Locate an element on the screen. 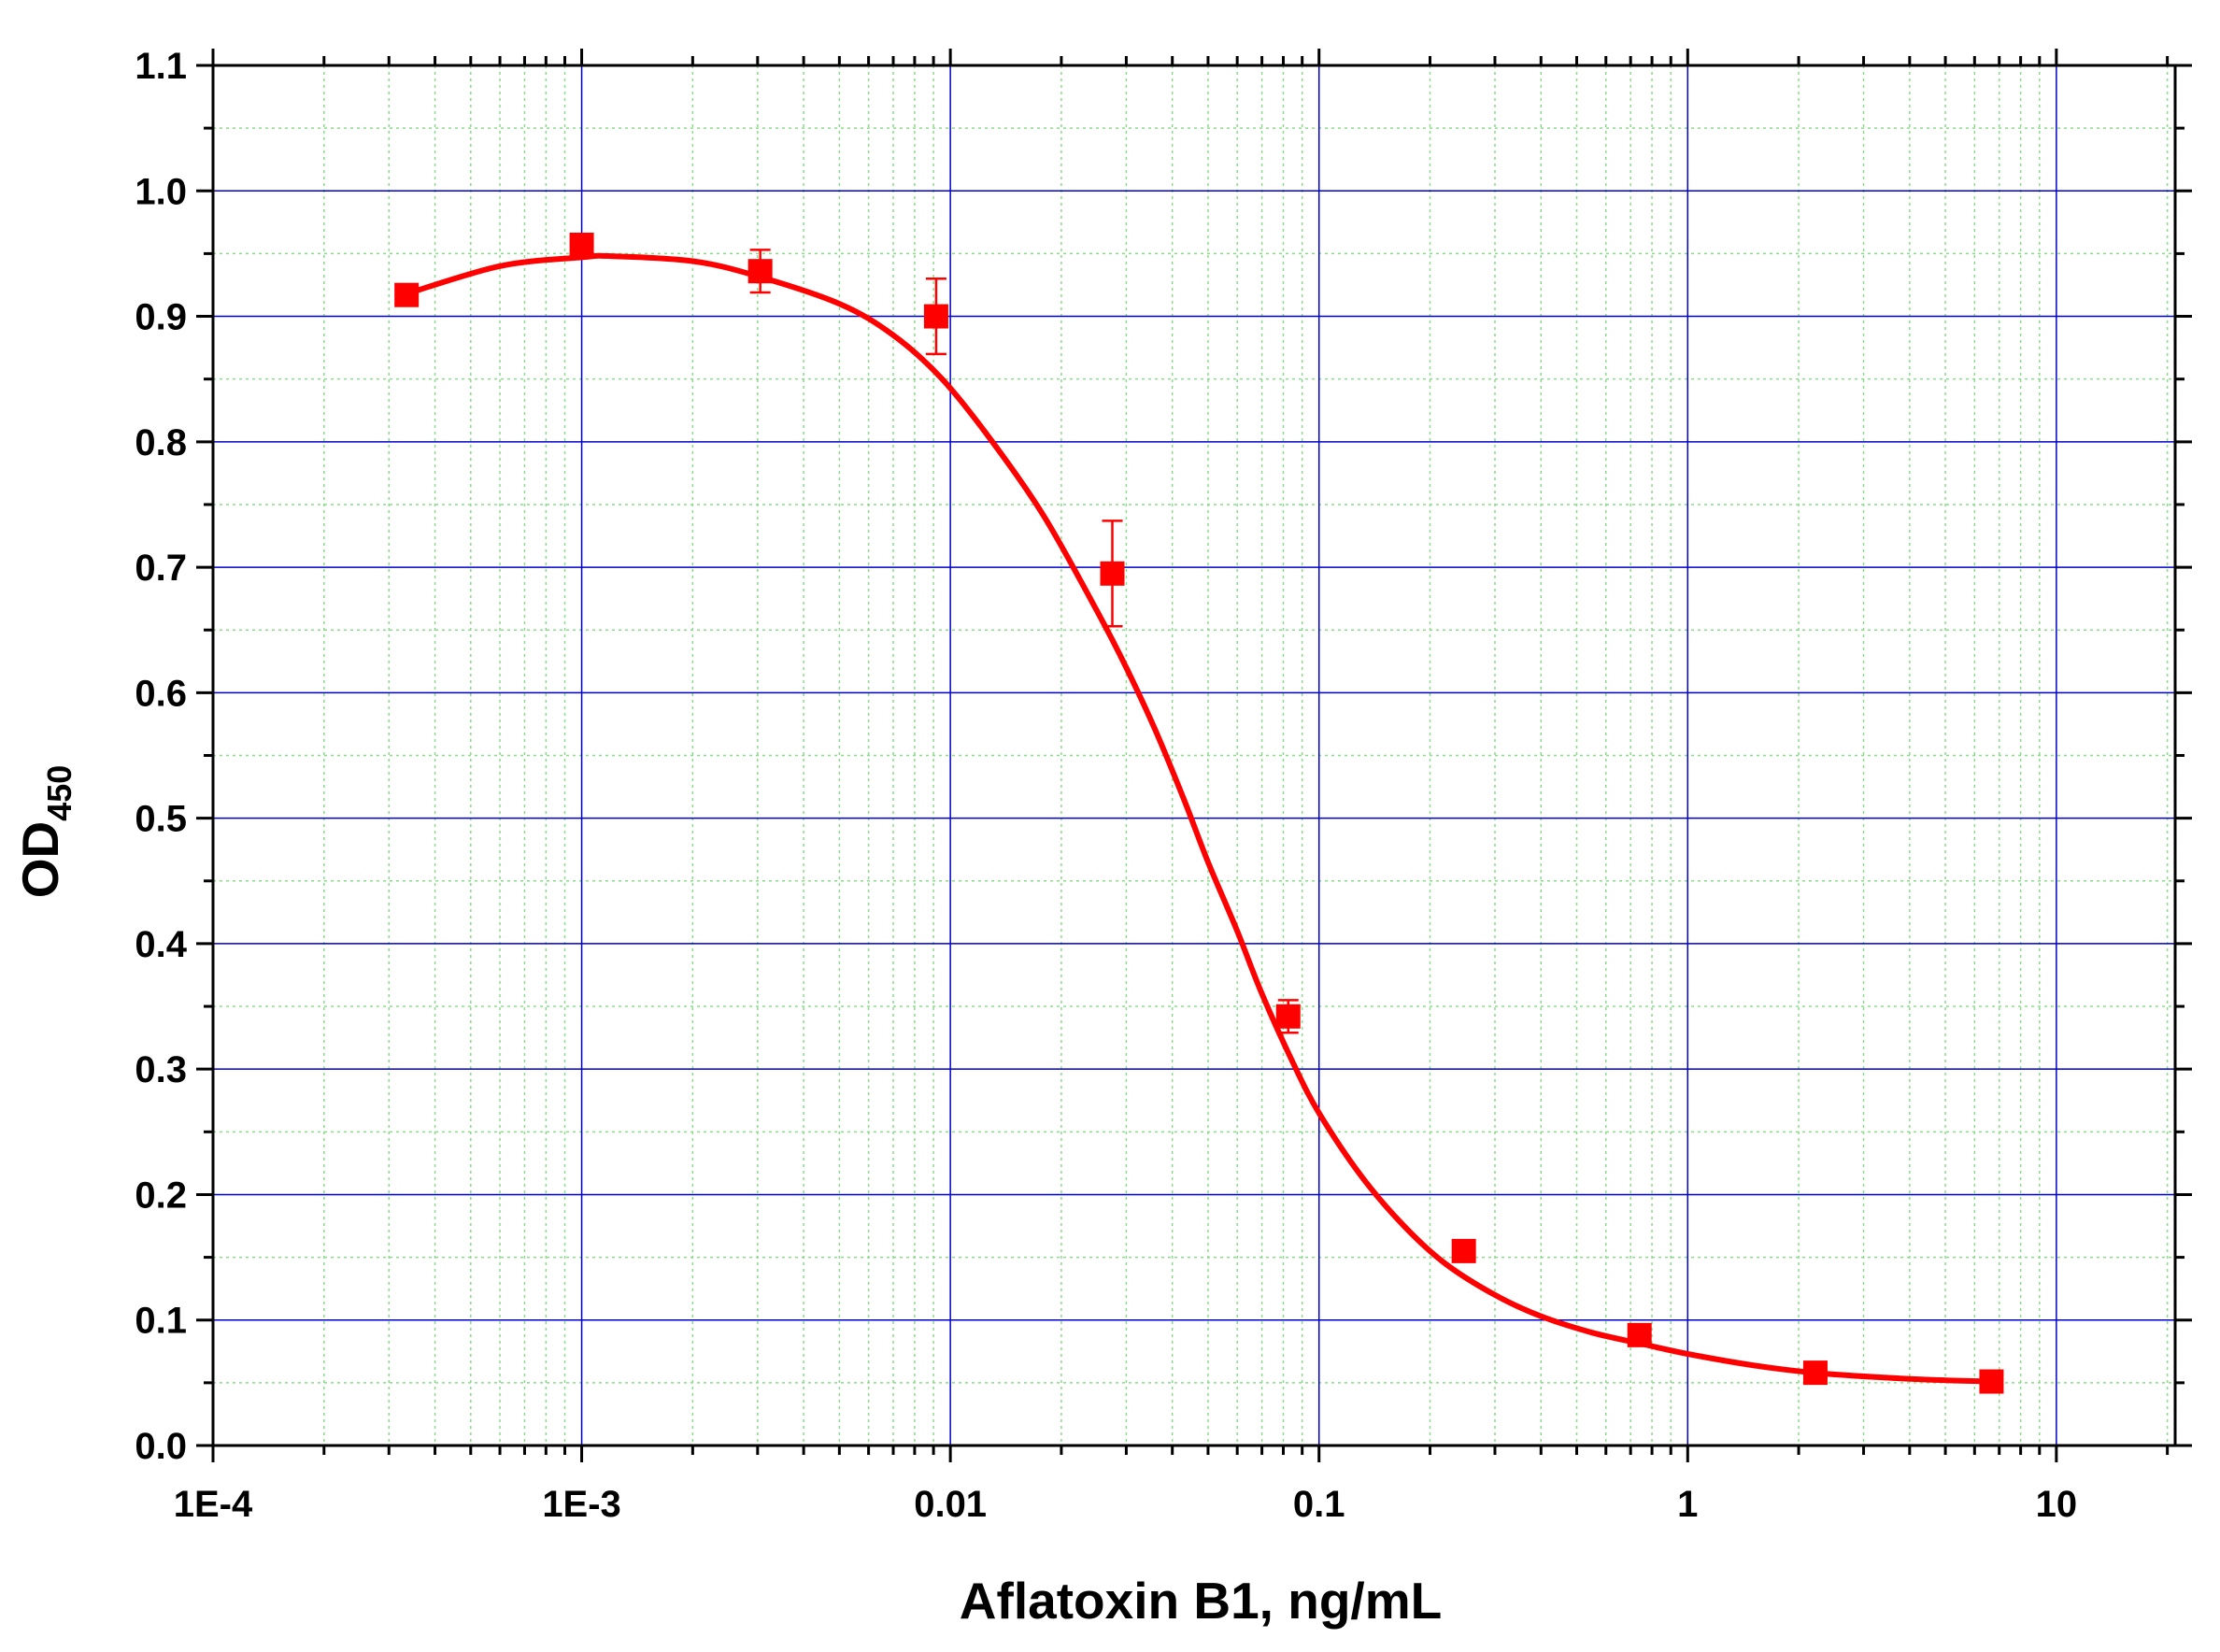 This screenshot has height=1652, width=2220. y-axis-title: OD450 is located at coordinates (44, 832).